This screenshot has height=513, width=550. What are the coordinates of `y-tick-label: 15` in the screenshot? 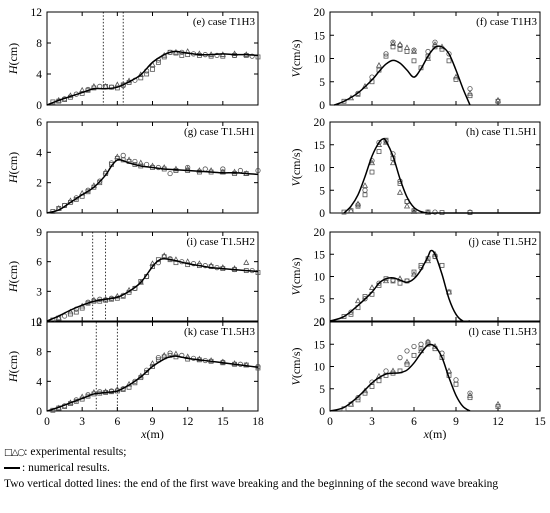 It's located at (320, 36).